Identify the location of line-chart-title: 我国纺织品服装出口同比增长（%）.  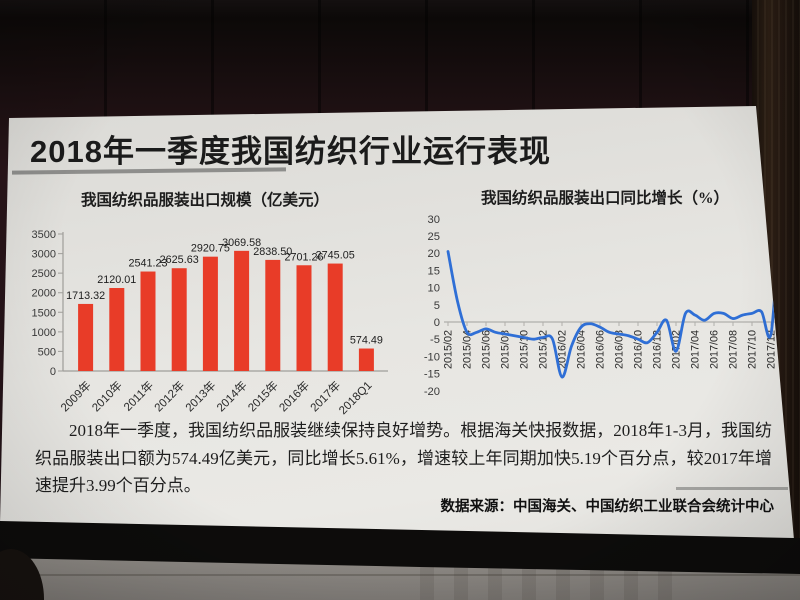
(604, 198).